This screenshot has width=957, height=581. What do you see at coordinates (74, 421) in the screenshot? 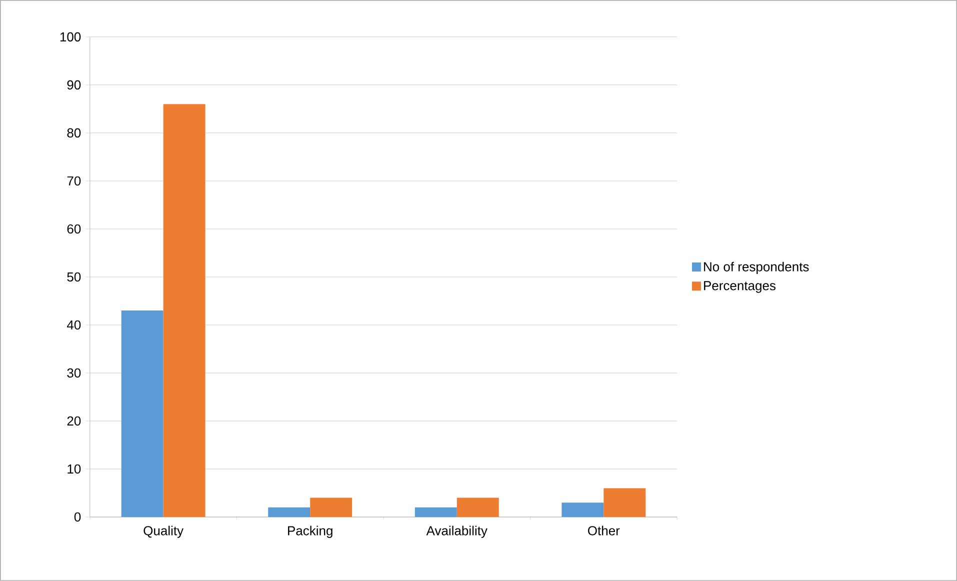
I see `y-tick-label: 20` at bounding box center [74, 421].